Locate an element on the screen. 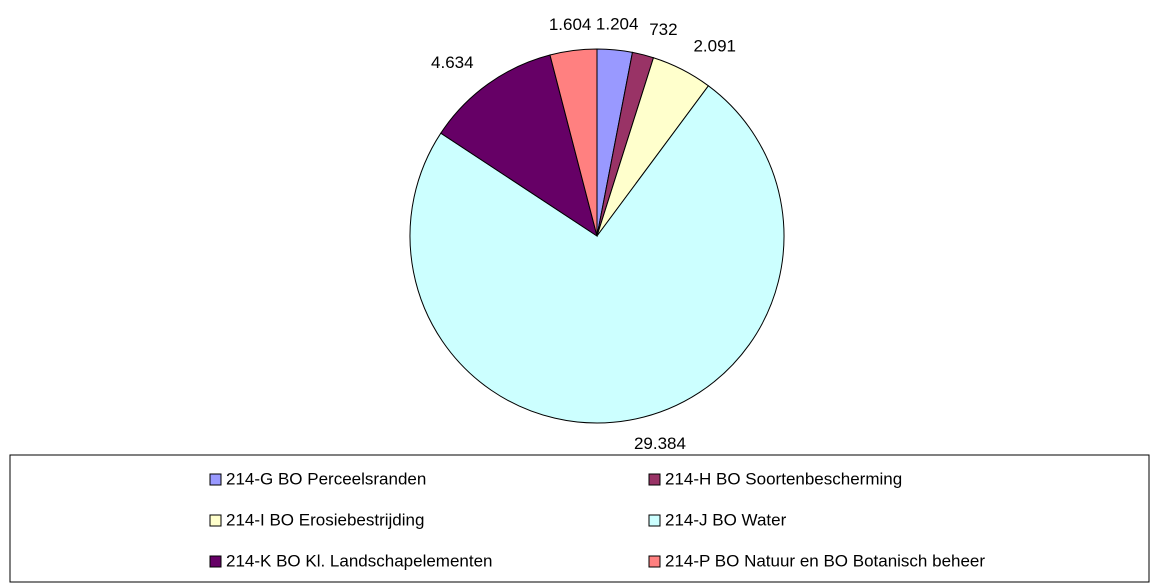 The width and height of the screenshot is (1150, 583). legend-label: 214-K BO Kl. Landschapelementen is located at coordinates (359, 560).